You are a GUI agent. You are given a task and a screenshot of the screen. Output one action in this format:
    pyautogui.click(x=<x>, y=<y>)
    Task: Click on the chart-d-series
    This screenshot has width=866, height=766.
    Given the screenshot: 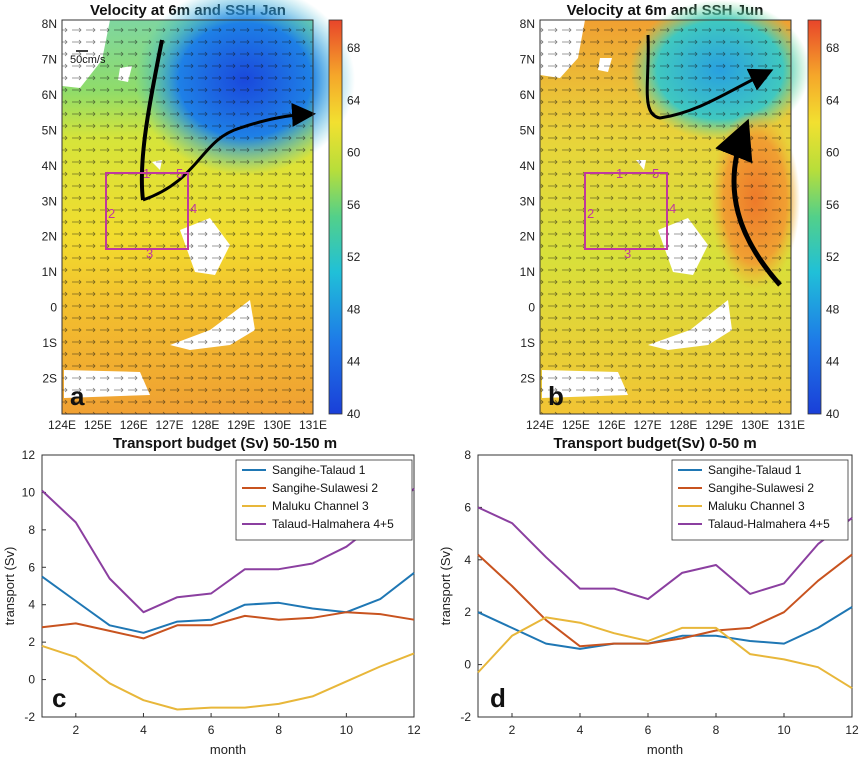 What is the action you would take?
    pyautogui.click(x=665, y=598)
    